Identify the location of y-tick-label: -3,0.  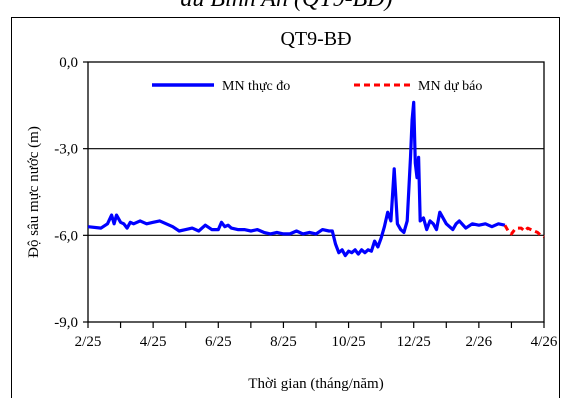
(66, 150).